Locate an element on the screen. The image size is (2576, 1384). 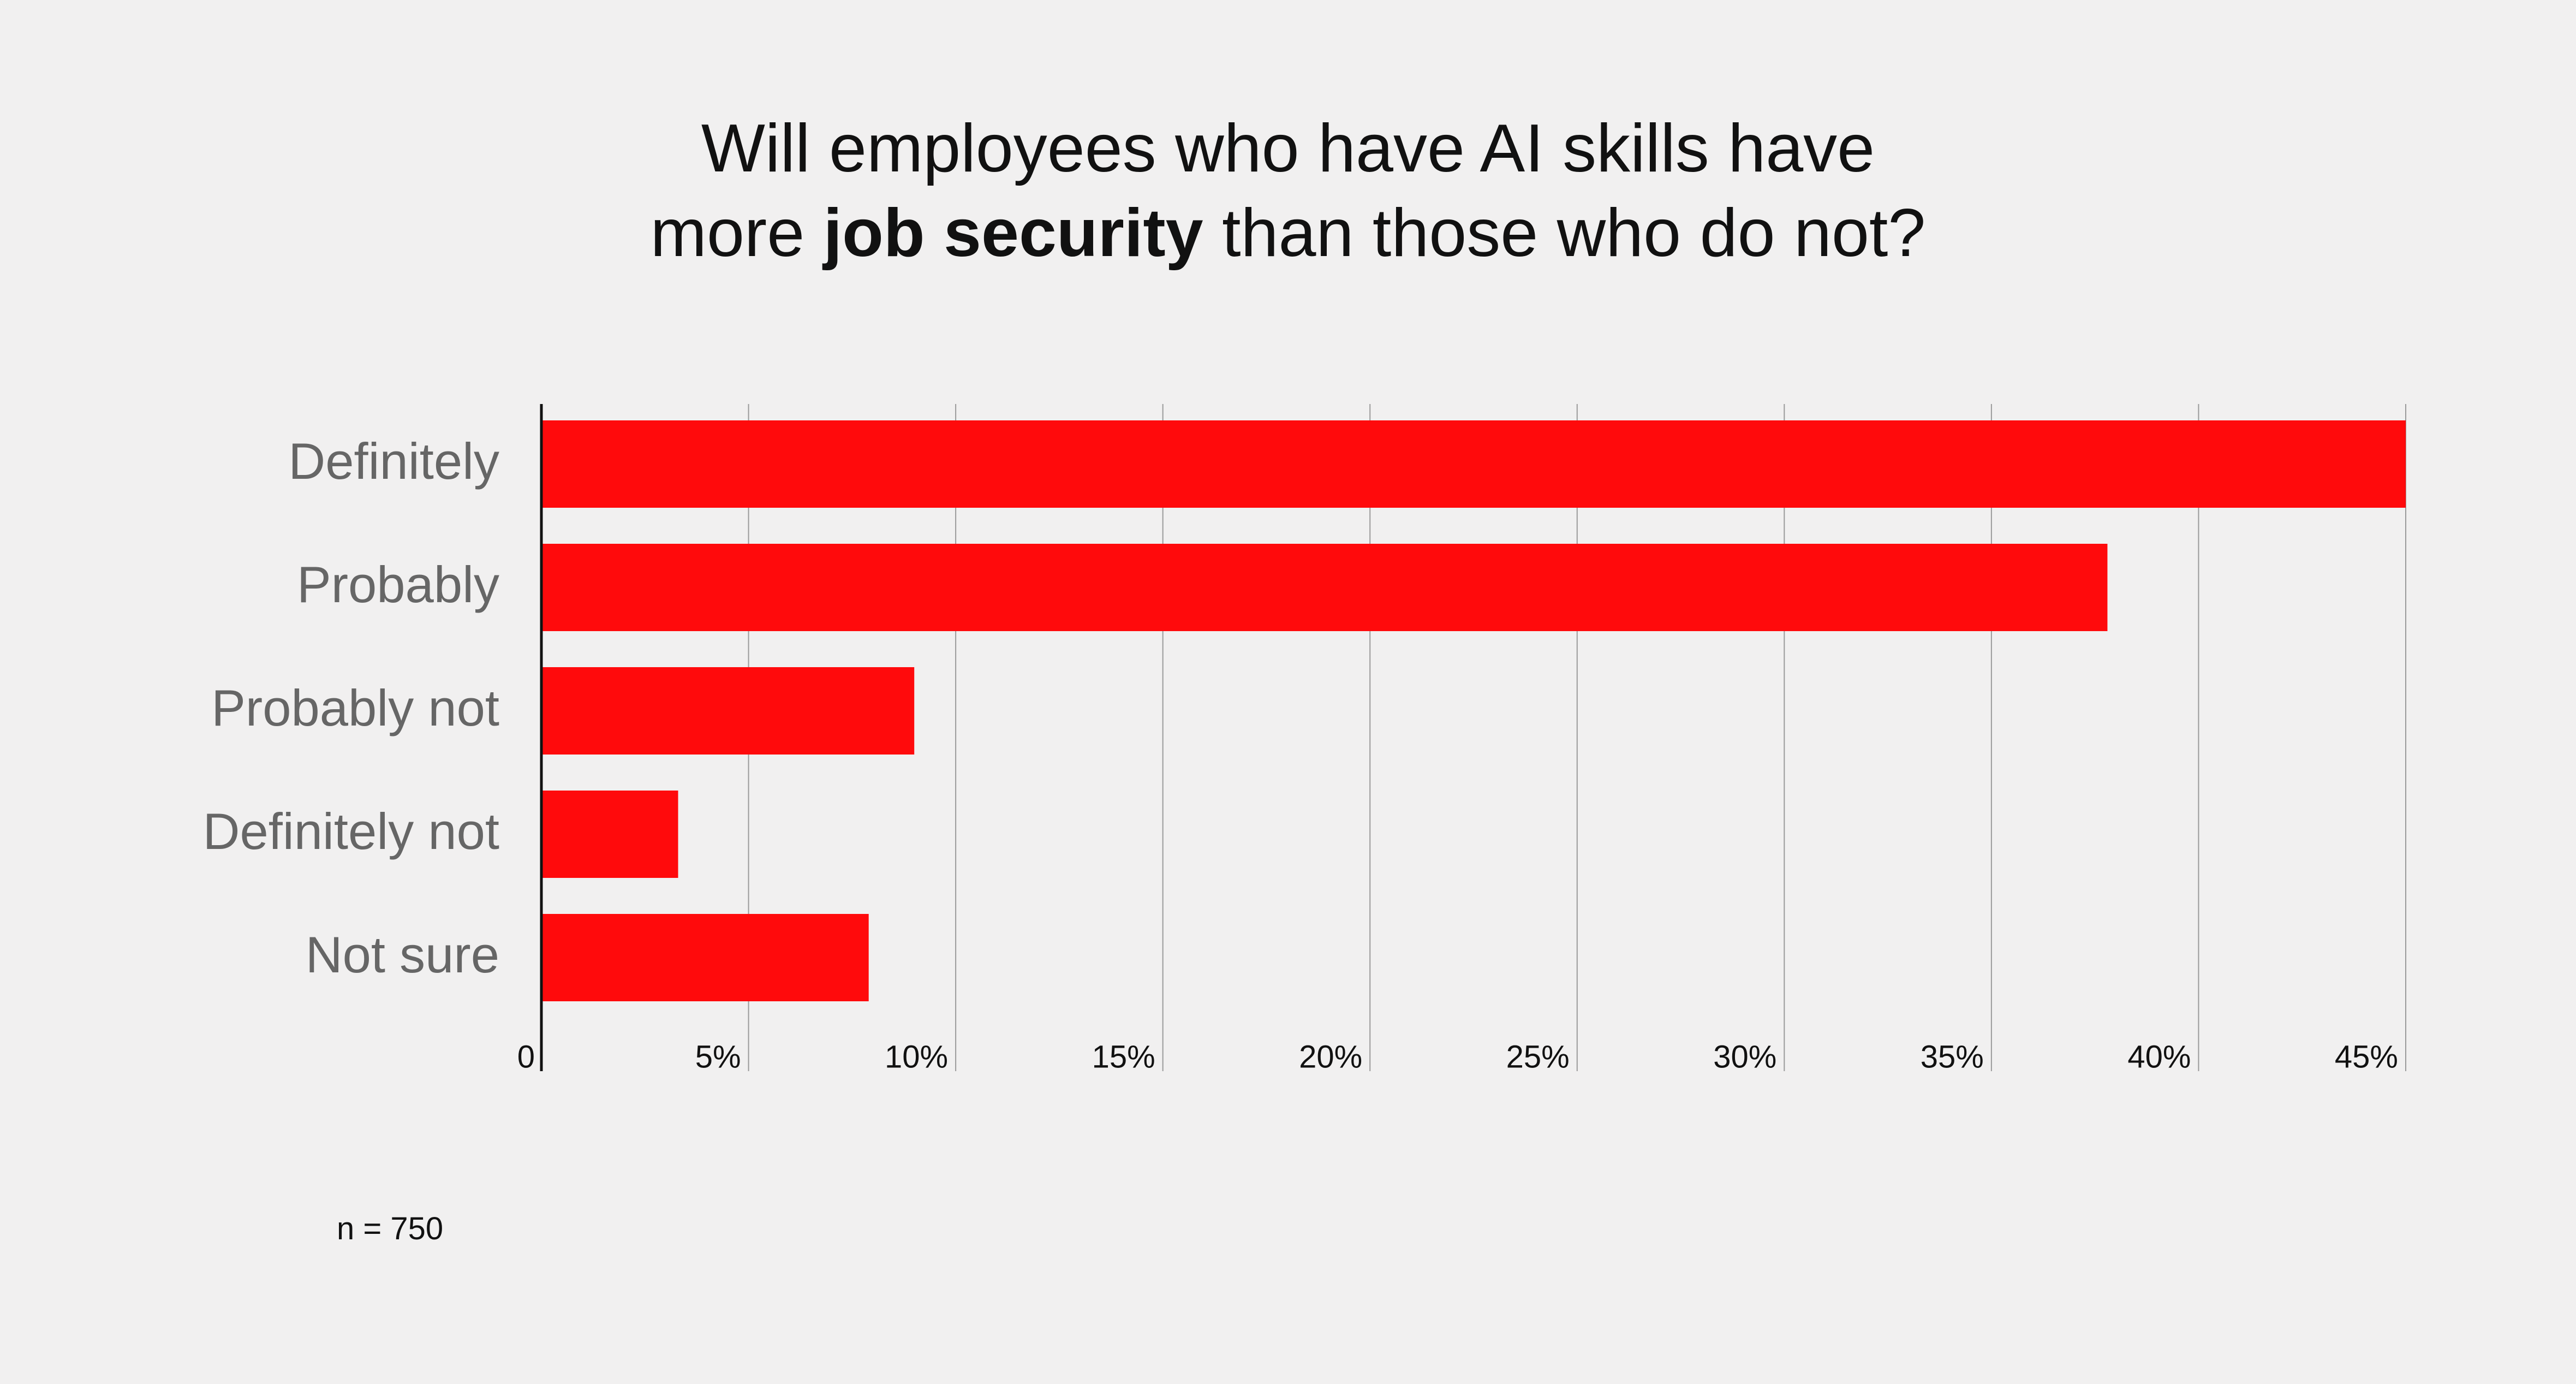
x-tick-label-0: 0 is located at coordinates (526, 1056).